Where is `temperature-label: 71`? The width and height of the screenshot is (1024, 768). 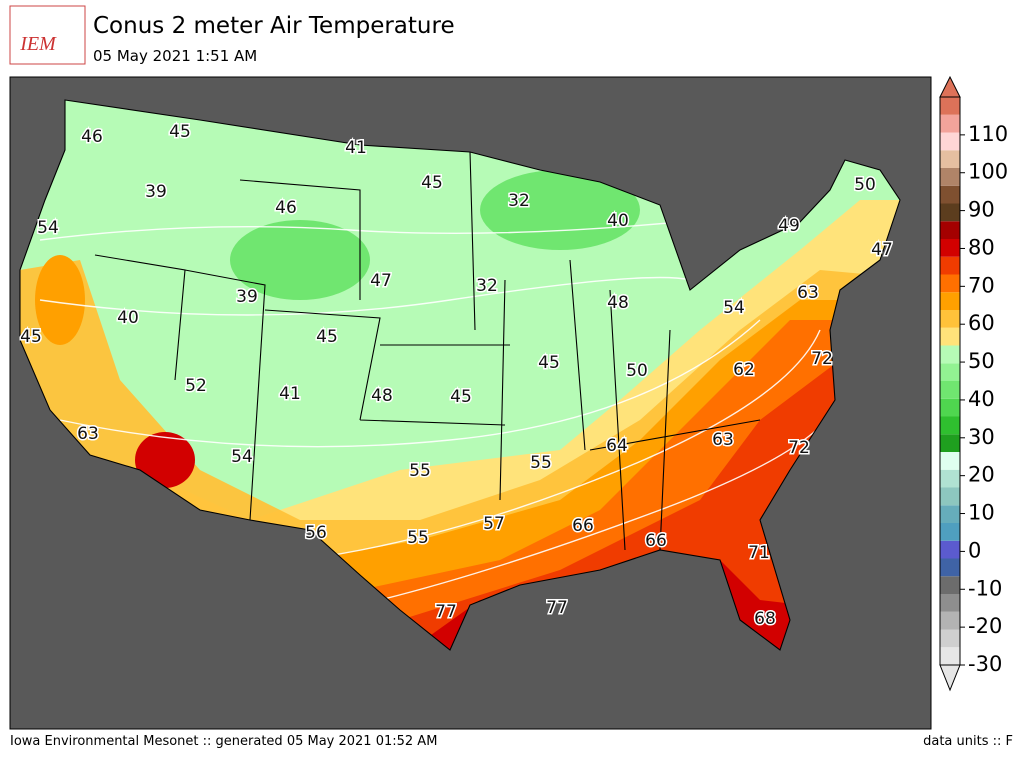 temperature-label: 71 is located at coordinates (759, 553).